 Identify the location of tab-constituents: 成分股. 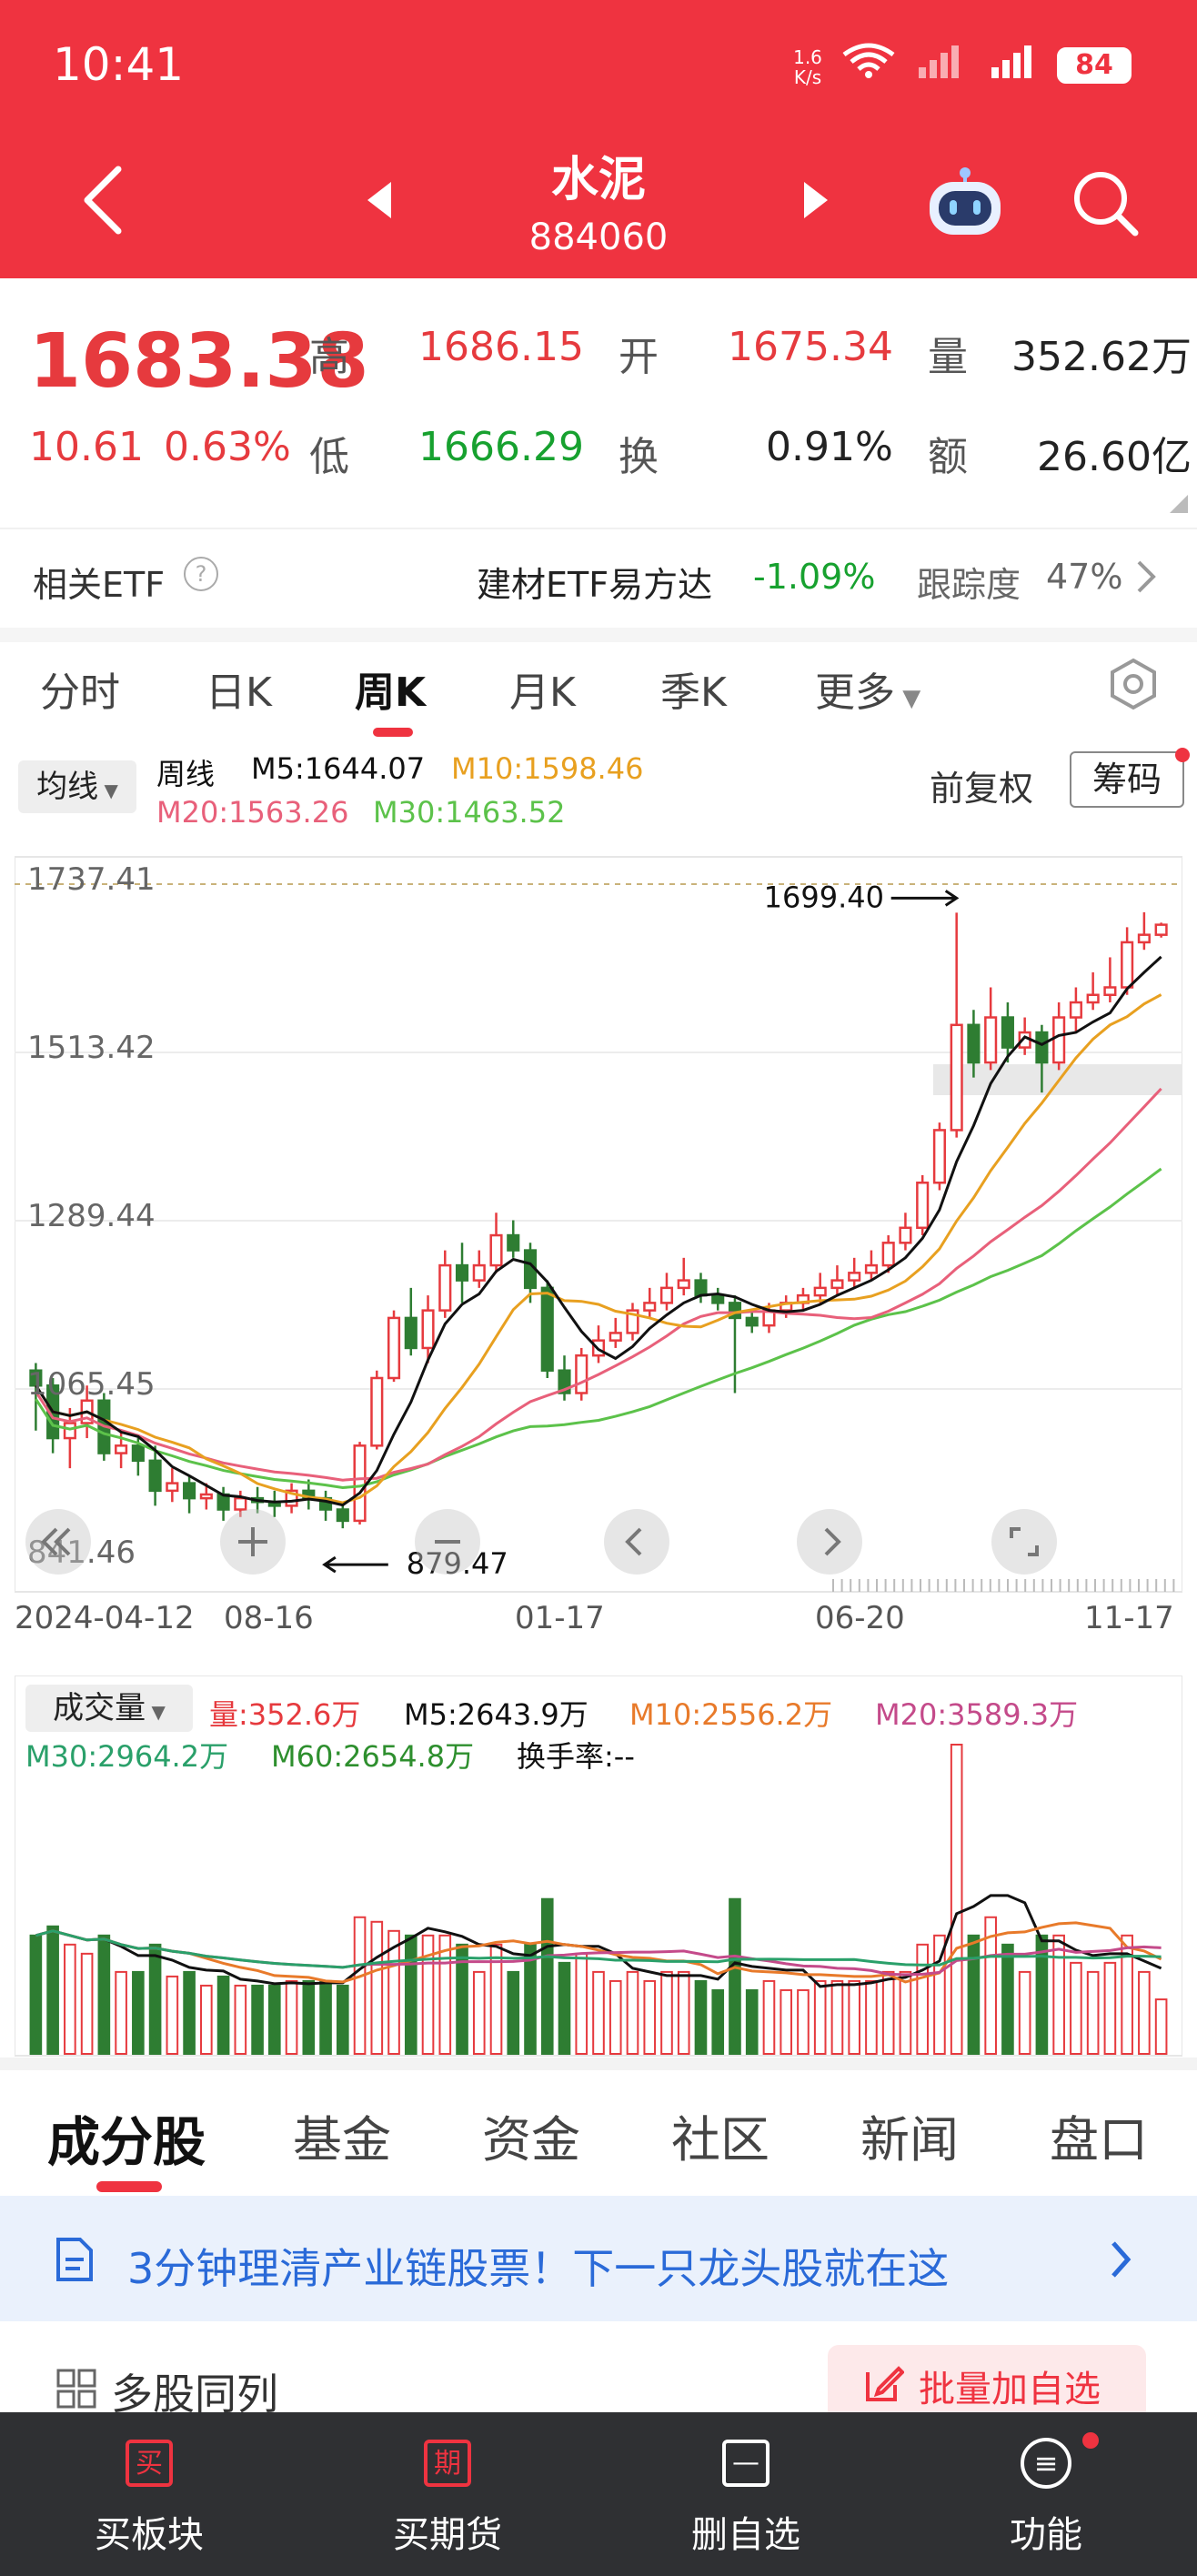
(126, 2142).